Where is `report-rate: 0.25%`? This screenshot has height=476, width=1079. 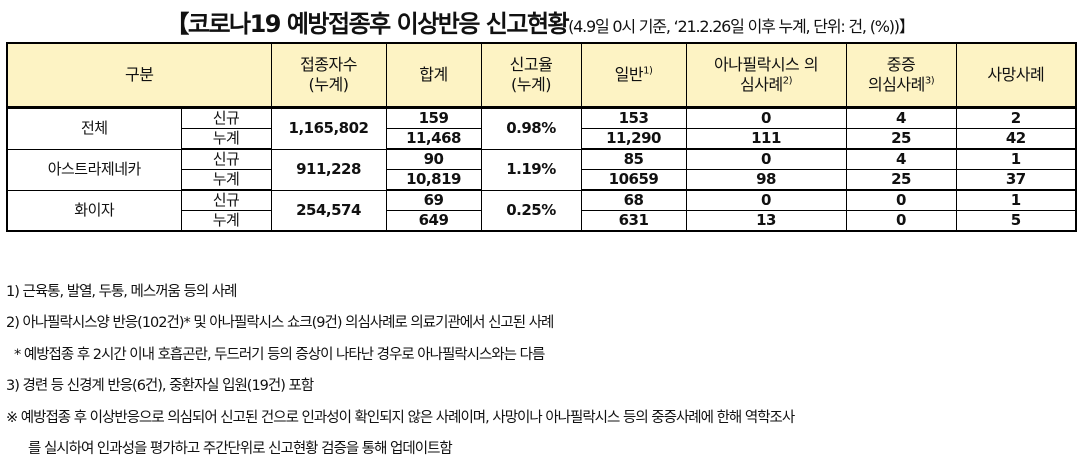 report-rate: 0.25% is located at coordinates (531, 210).